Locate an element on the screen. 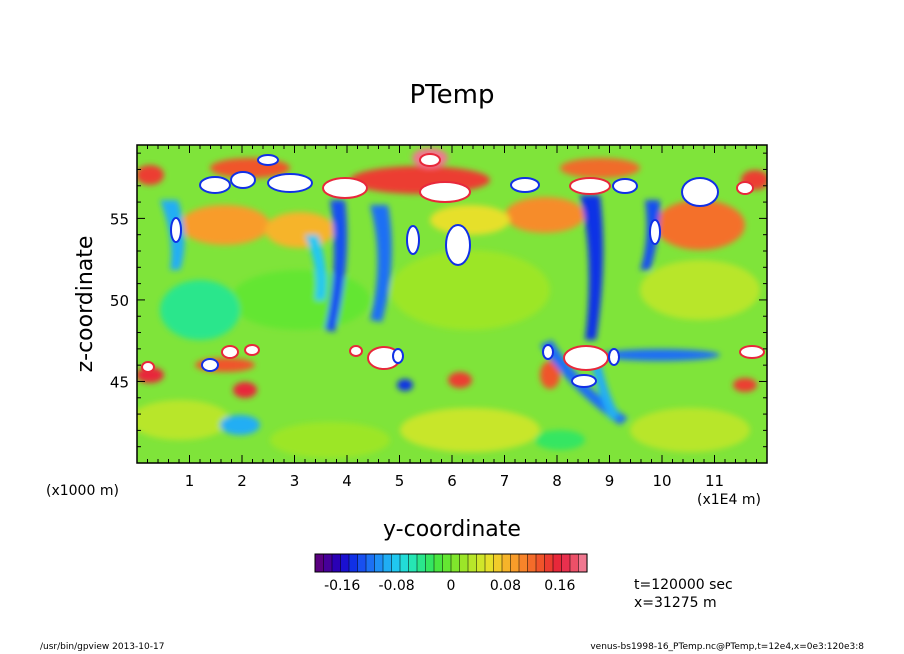 The width and height of the screenshot is (904, 654). x-tick-label: 11 is located at coordinates (714, 481).